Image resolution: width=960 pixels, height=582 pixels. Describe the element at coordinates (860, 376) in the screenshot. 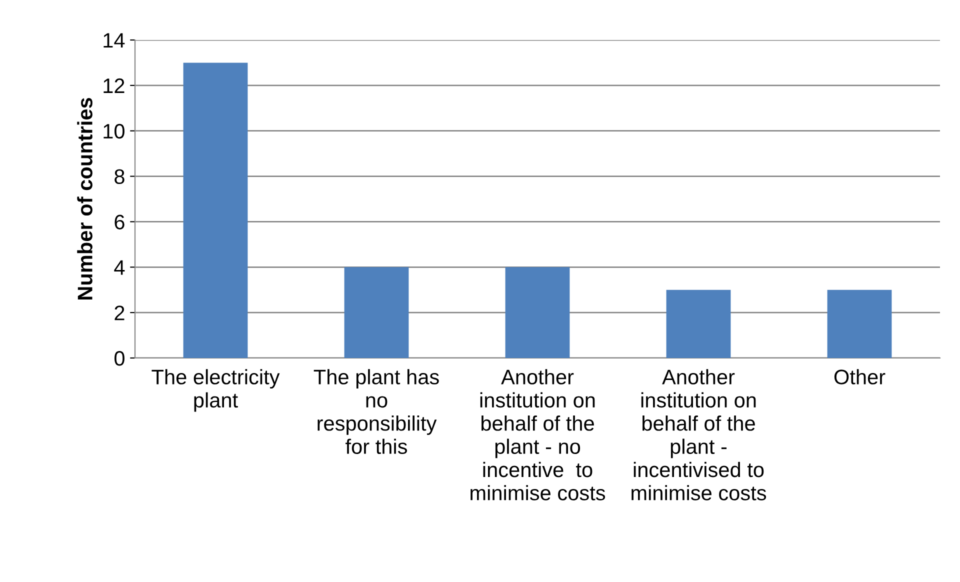

I see `x-tick-label: Other` at that location.